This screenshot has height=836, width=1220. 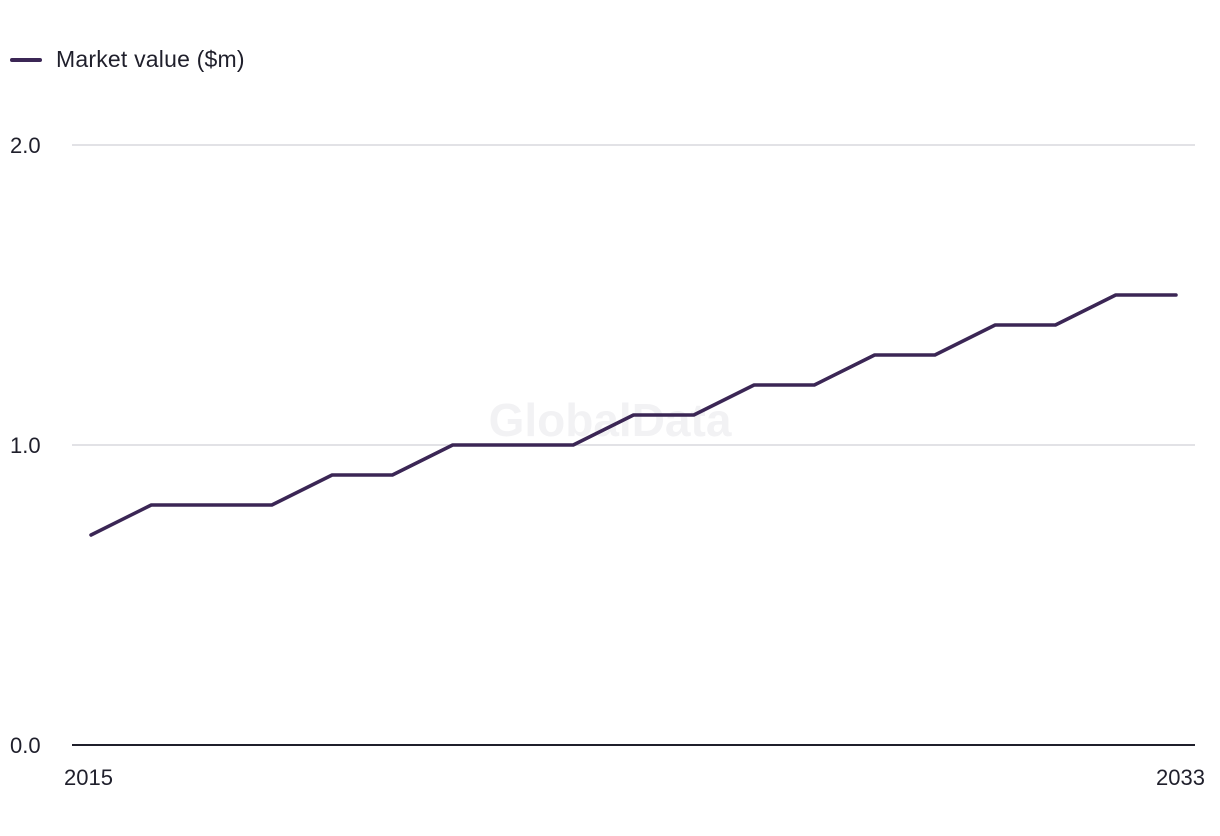 I want to click on y-tick-label: 2.0, so click(x=25, y=145).